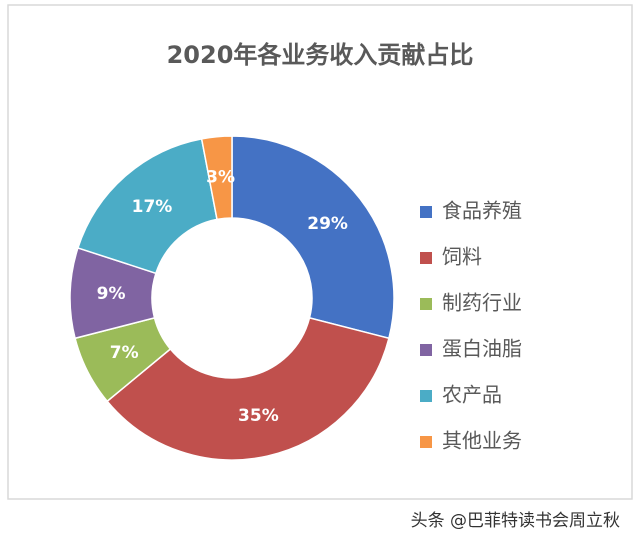 The width and height of the screenshot is (640, 545). I want to click on legend-label: 其他业务, so click(482, 441).